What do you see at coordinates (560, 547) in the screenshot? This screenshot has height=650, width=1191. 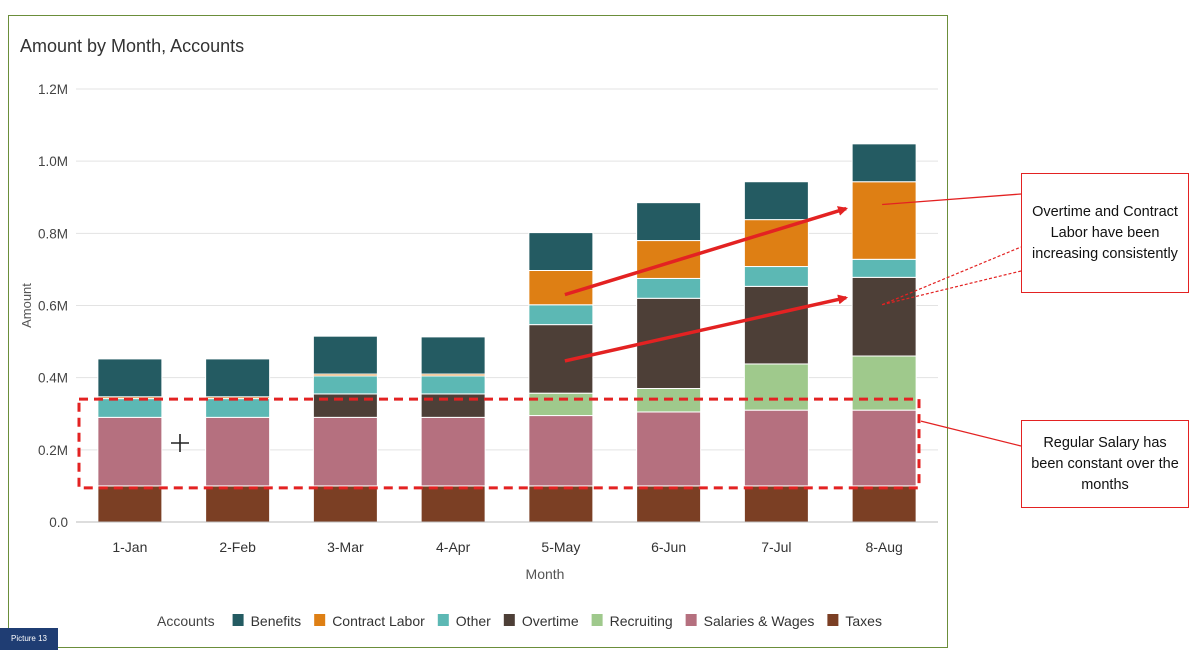 I see `x-tick-label: 5-May` at bounding box center [560, 547].